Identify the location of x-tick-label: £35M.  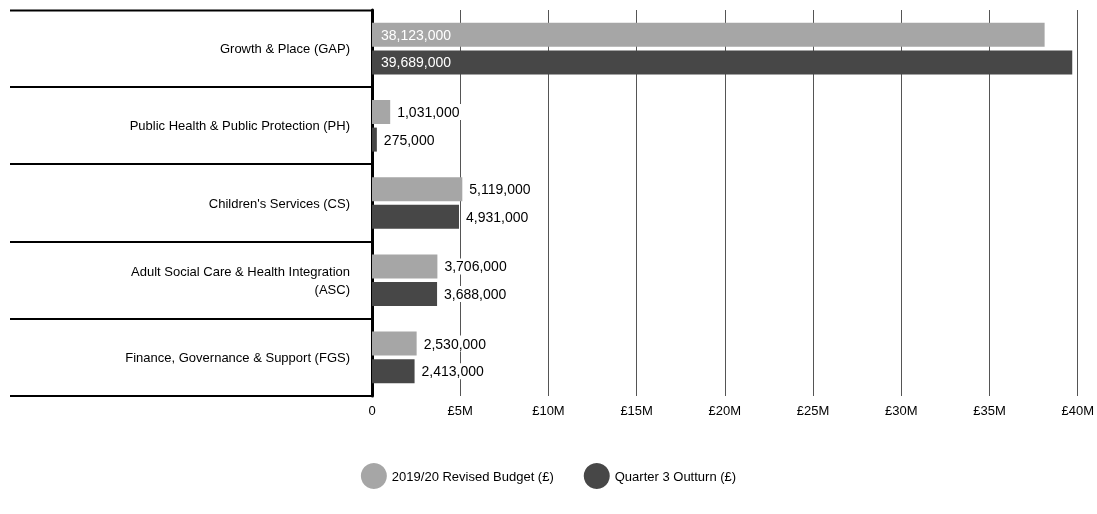
(989, 410).